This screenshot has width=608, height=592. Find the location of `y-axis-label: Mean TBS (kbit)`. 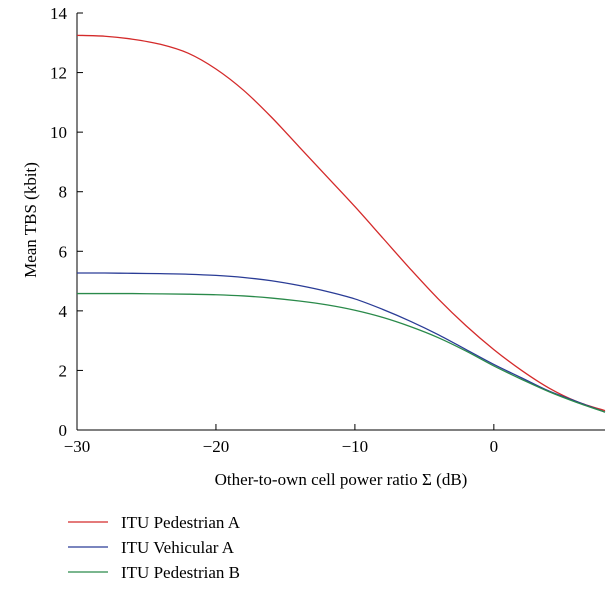

y-axis-label: Mean TBS (kbit) is located at coordinates (30, 220).